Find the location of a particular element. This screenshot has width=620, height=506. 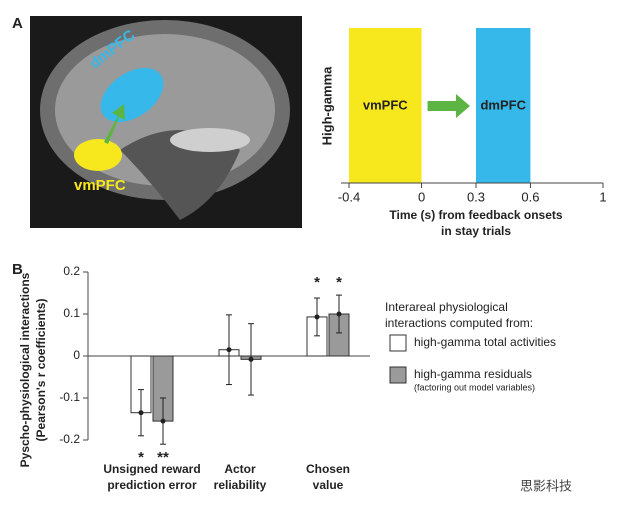

legend-title: interactions computed from: is located at coordinates (459, 323).